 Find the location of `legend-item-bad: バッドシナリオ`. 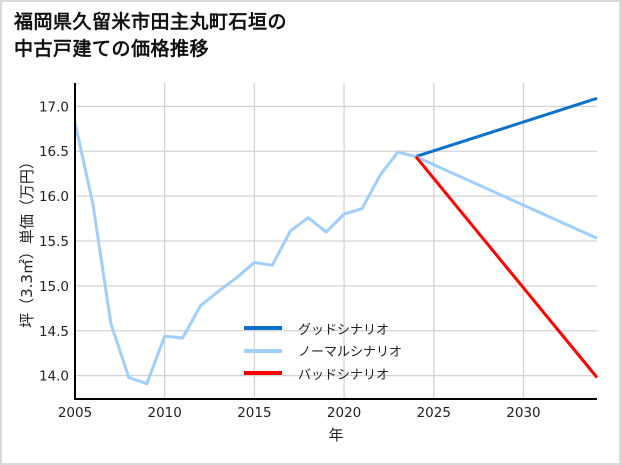

legend-item-bad: バッドシナリオ is located at coordinates (323, 373).